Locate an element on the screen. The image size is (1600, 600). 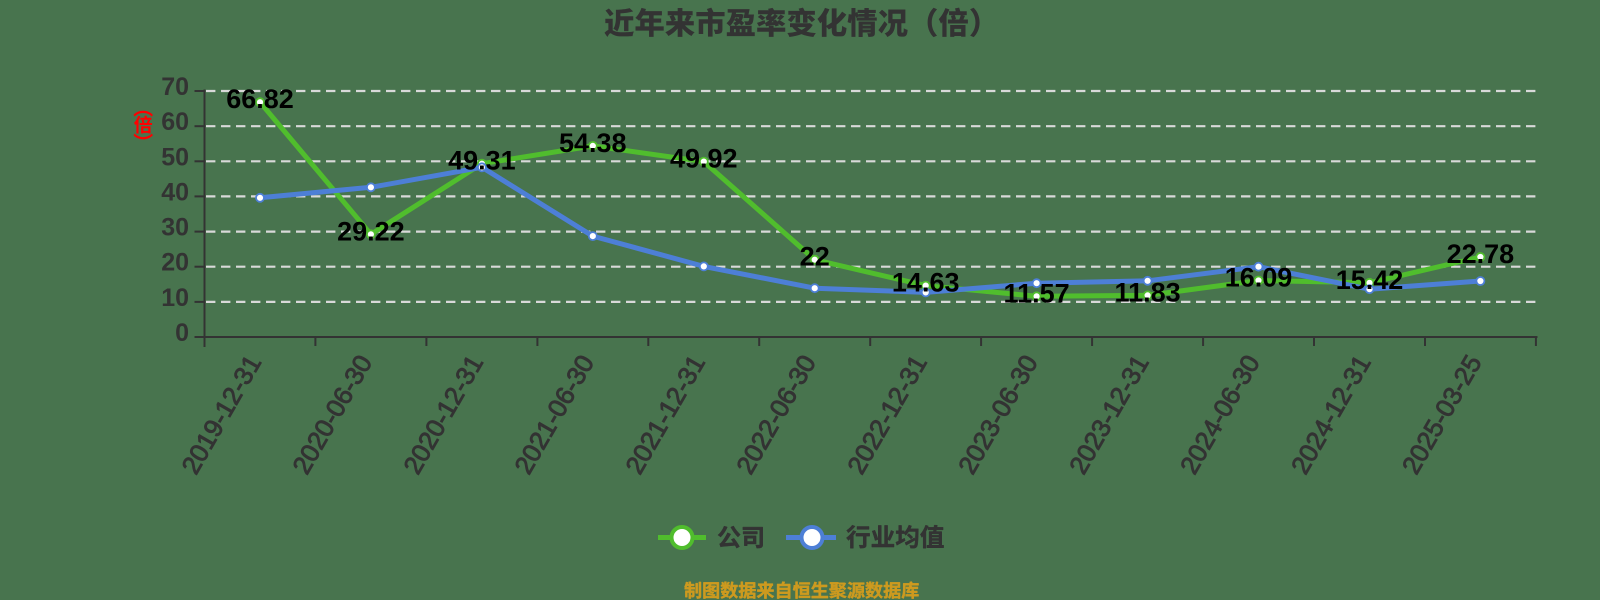
svg-text: 54.38 is located at coordinates (593, 143).